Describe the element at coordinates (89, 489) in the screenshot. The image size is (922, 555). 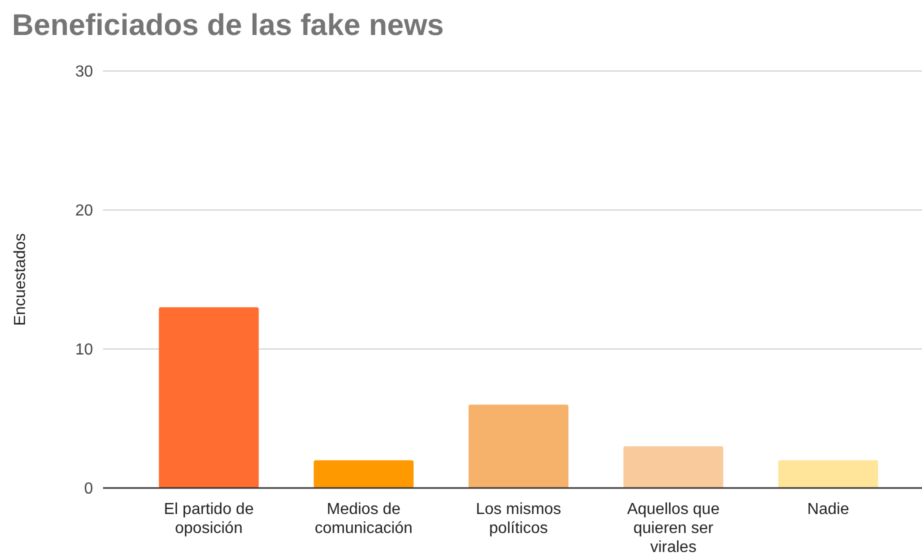
I see `y-tick-label: 0` at that location.